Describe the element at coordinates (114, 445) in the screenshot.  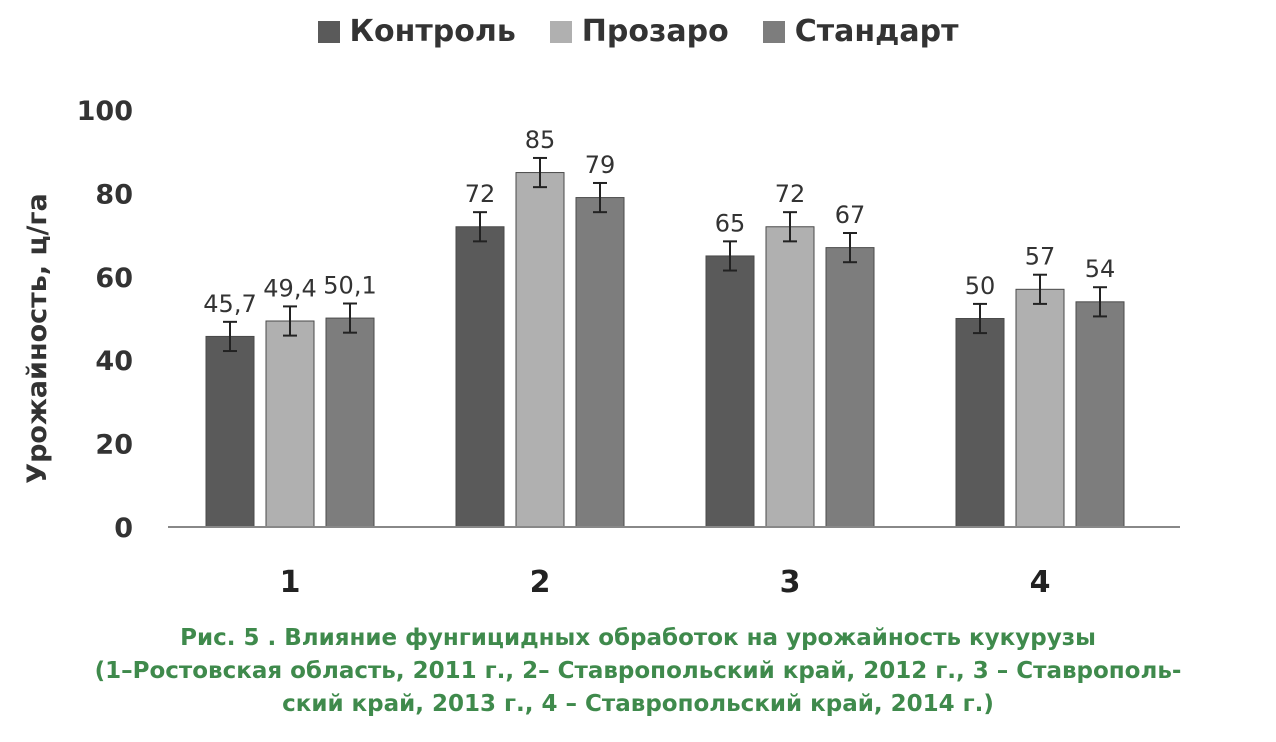
I see `y-tick-label: 20` at that location.